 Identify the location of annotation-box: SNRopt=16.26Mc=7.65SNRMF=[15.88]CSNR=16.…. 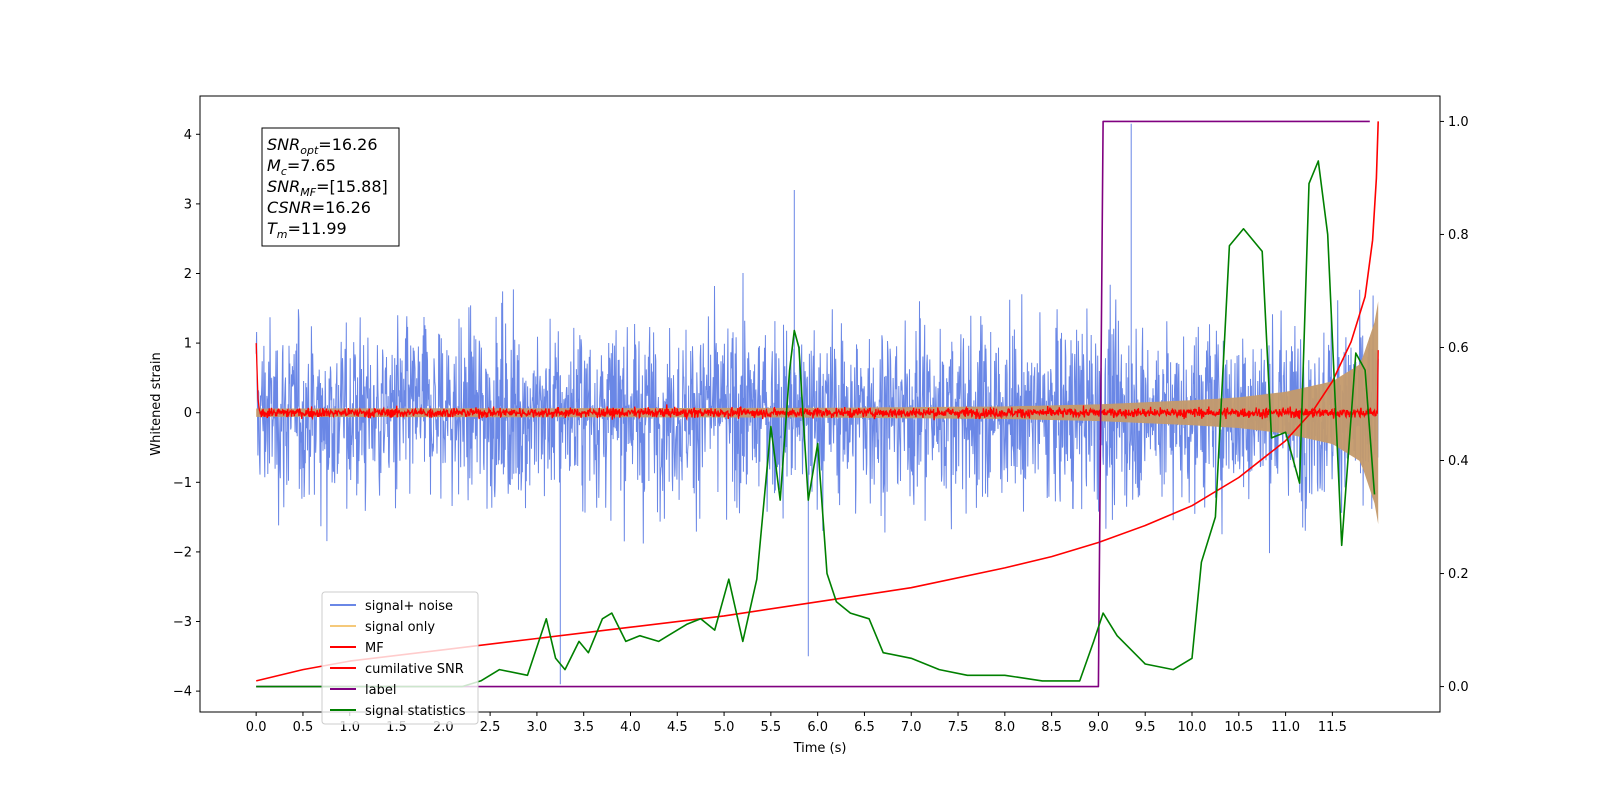
(330, 187).